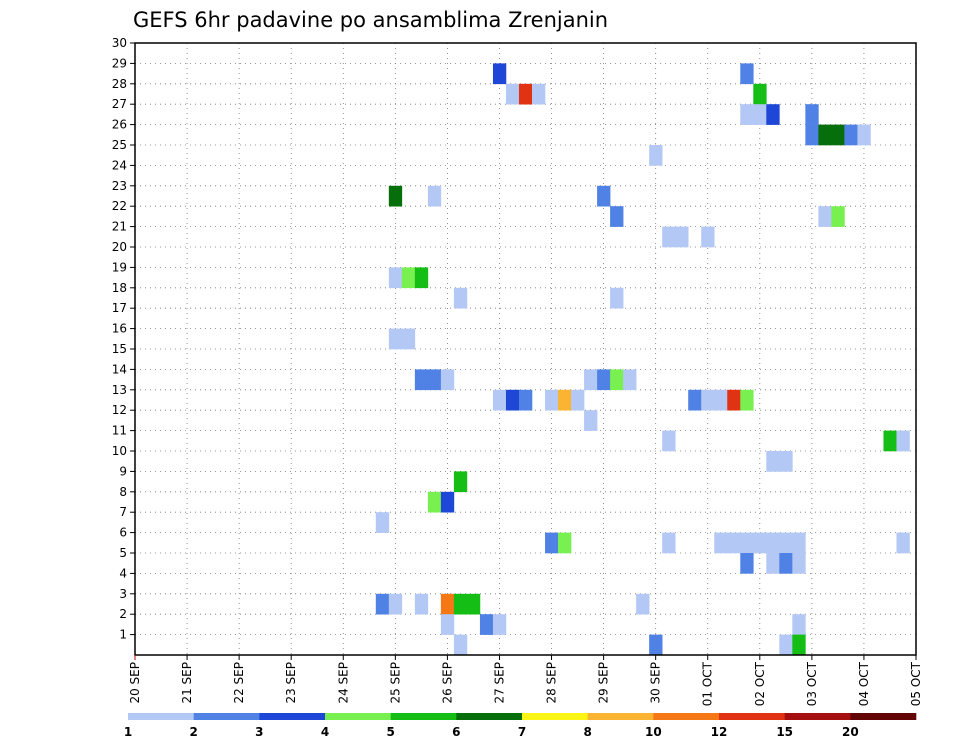  I want to click on y-tick-label: 26, so click(119, 125).